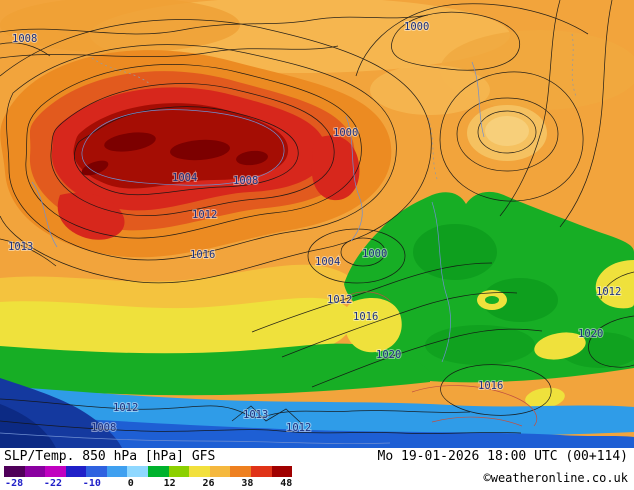 The image size is (634, 490). What do you see at coordinates (169, 483) in the screenshot?
I see `scale-tick-label: 12` at bounding box center [169, 483].